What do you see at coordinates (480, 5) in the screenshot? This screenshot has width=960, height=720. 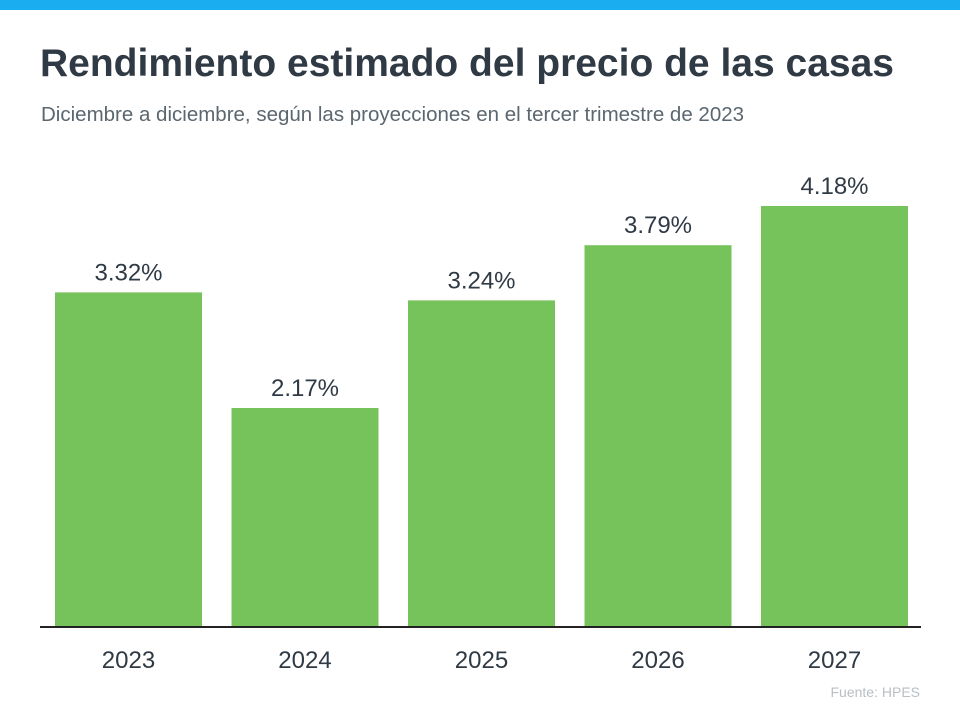 I see `top-accent-bar` at bounding box center [480, 5].